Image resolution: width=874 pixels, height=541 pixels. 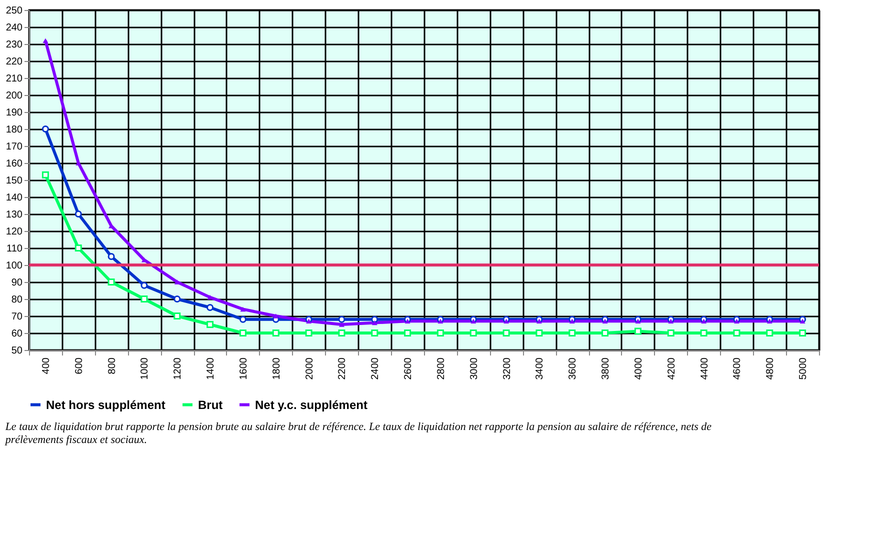 I want to click on y-tick-label: 160, so click(x=14, y=164).